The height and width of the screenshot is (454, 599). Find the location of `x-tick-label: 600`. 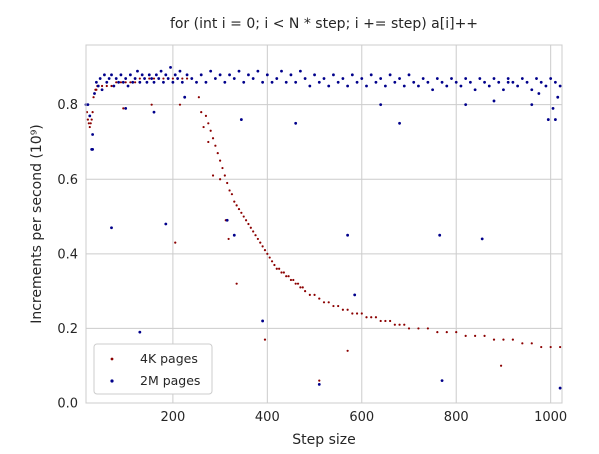

x-tick-label: 600 is located at coordinates (361, 417).